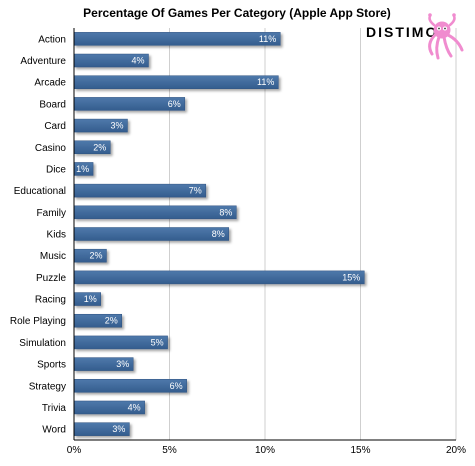  I want to click on x-axis-tick-labels: 0% 5% 10% 15% 20%, so click(266, 450).